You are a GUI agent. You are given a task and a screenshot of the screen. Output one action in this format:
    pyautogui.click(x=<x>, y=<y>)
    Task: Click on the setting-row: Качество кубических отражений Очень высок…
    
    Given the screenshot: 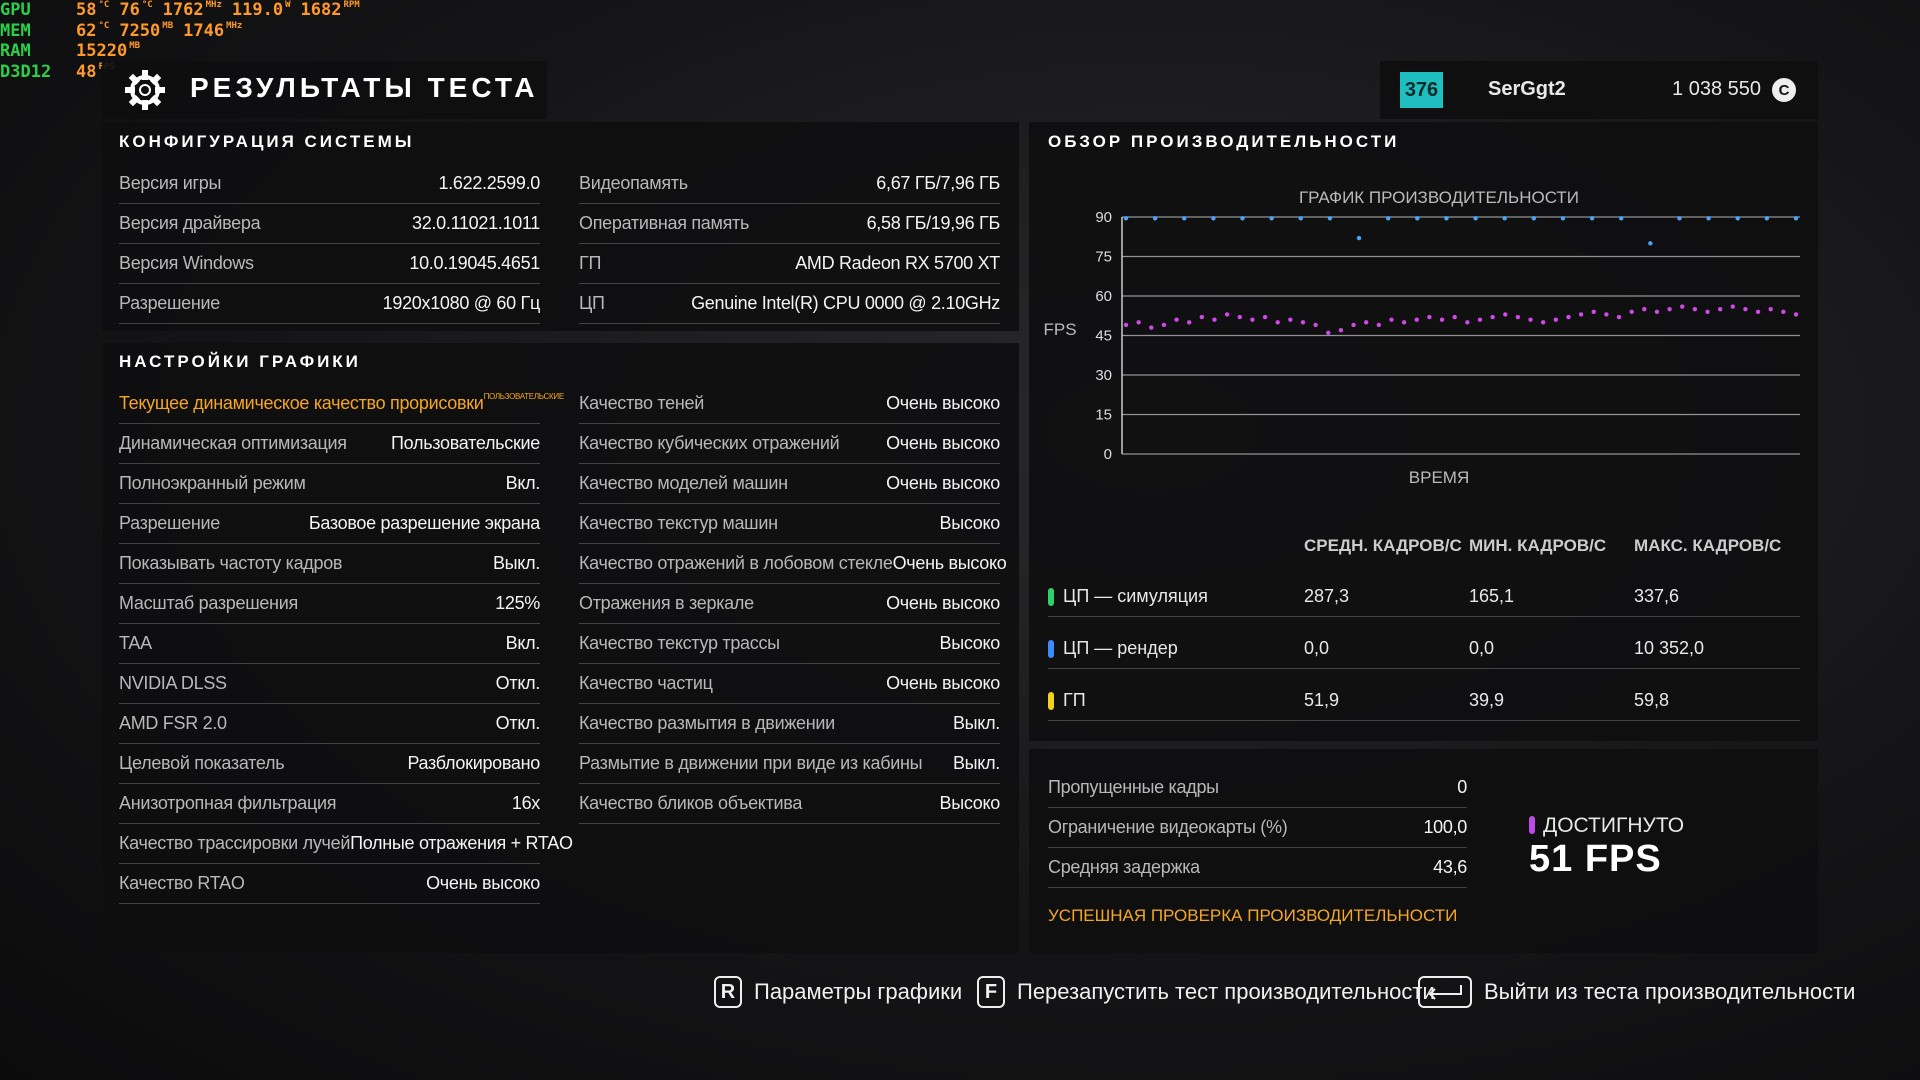 What is the action you would take?
    pyautogui.click(x=789, y=444)
    